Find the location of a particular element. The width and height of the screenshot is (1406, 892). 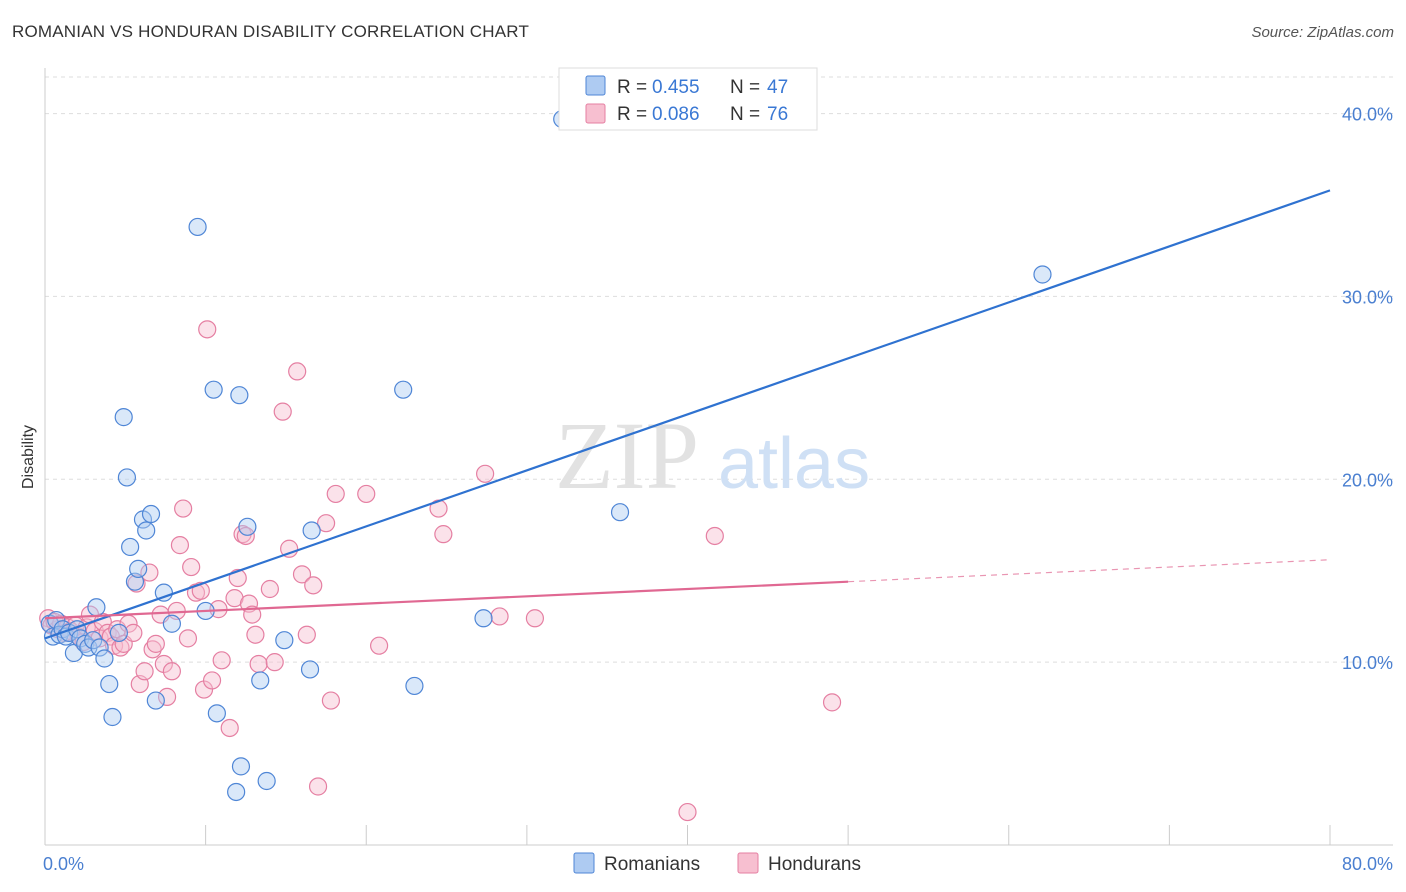

legend-n-label-hondurans: N = is located at coordinates (745, 114).